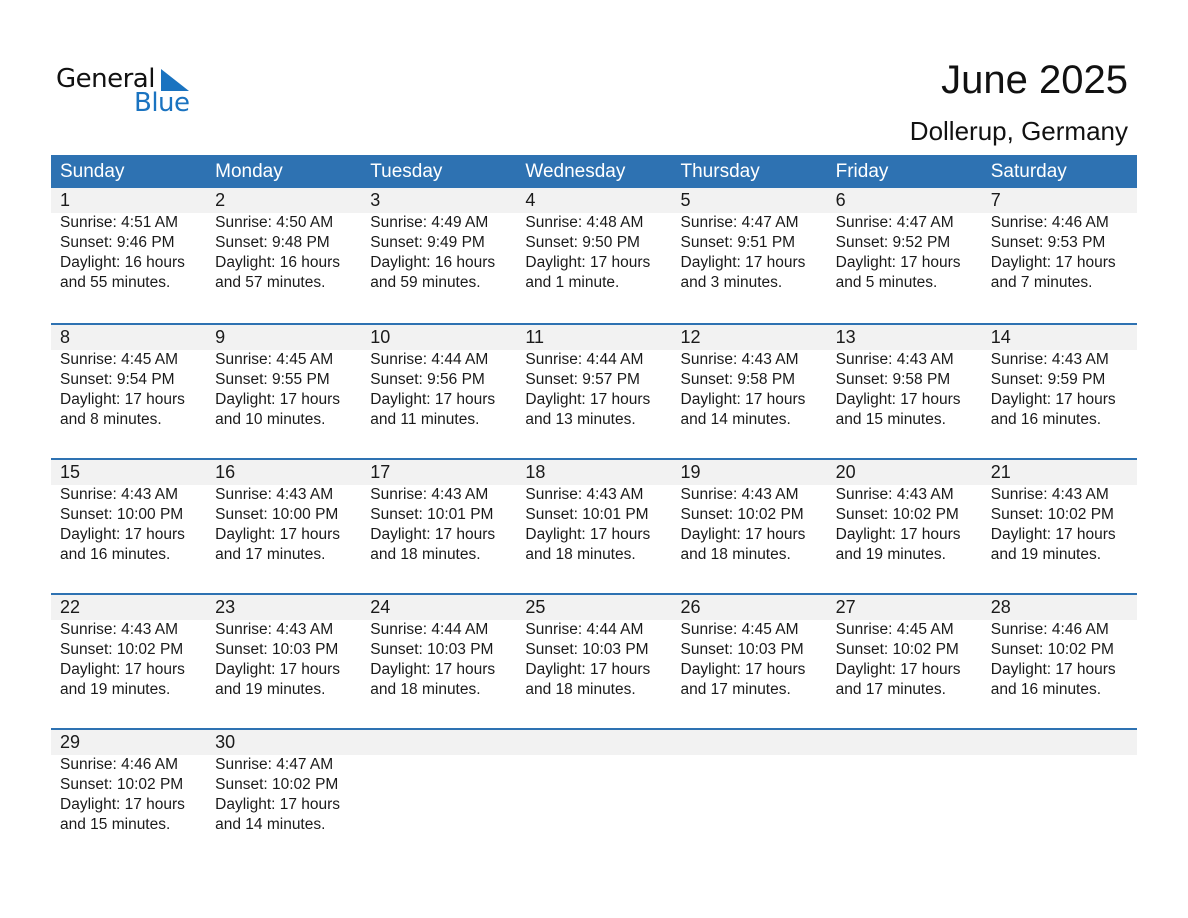 This screenshot has height=918, width=1188. Describe the element at coordinates (584, 222) in the screenshot. I see `sunrise-text: Sunrise: 4:48 AM` at that location.